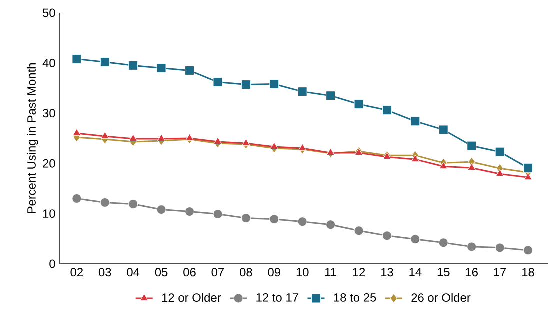 The width and height of the screenshot is (555, 335). Describe the element at coordinates (246, 272) in the screenshot. I see `x-tick-label: 08` at that location.